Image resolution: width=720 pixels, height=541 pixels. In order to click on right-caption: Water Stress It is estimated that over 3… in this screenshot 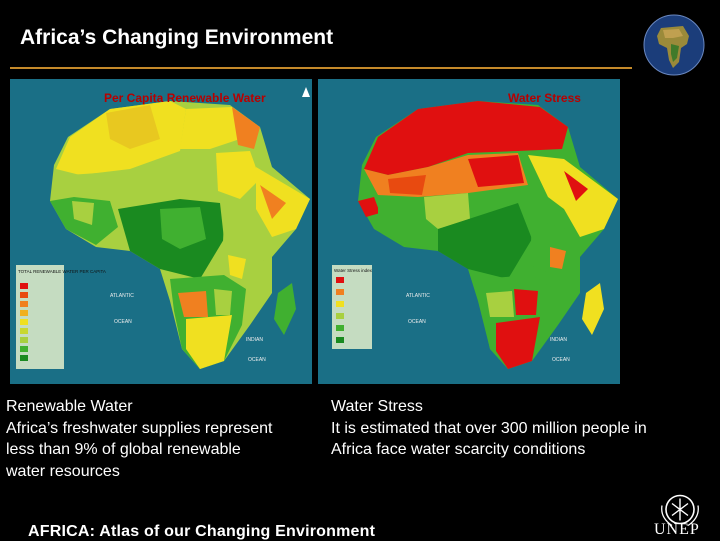, I will do `click(489, 428)`.